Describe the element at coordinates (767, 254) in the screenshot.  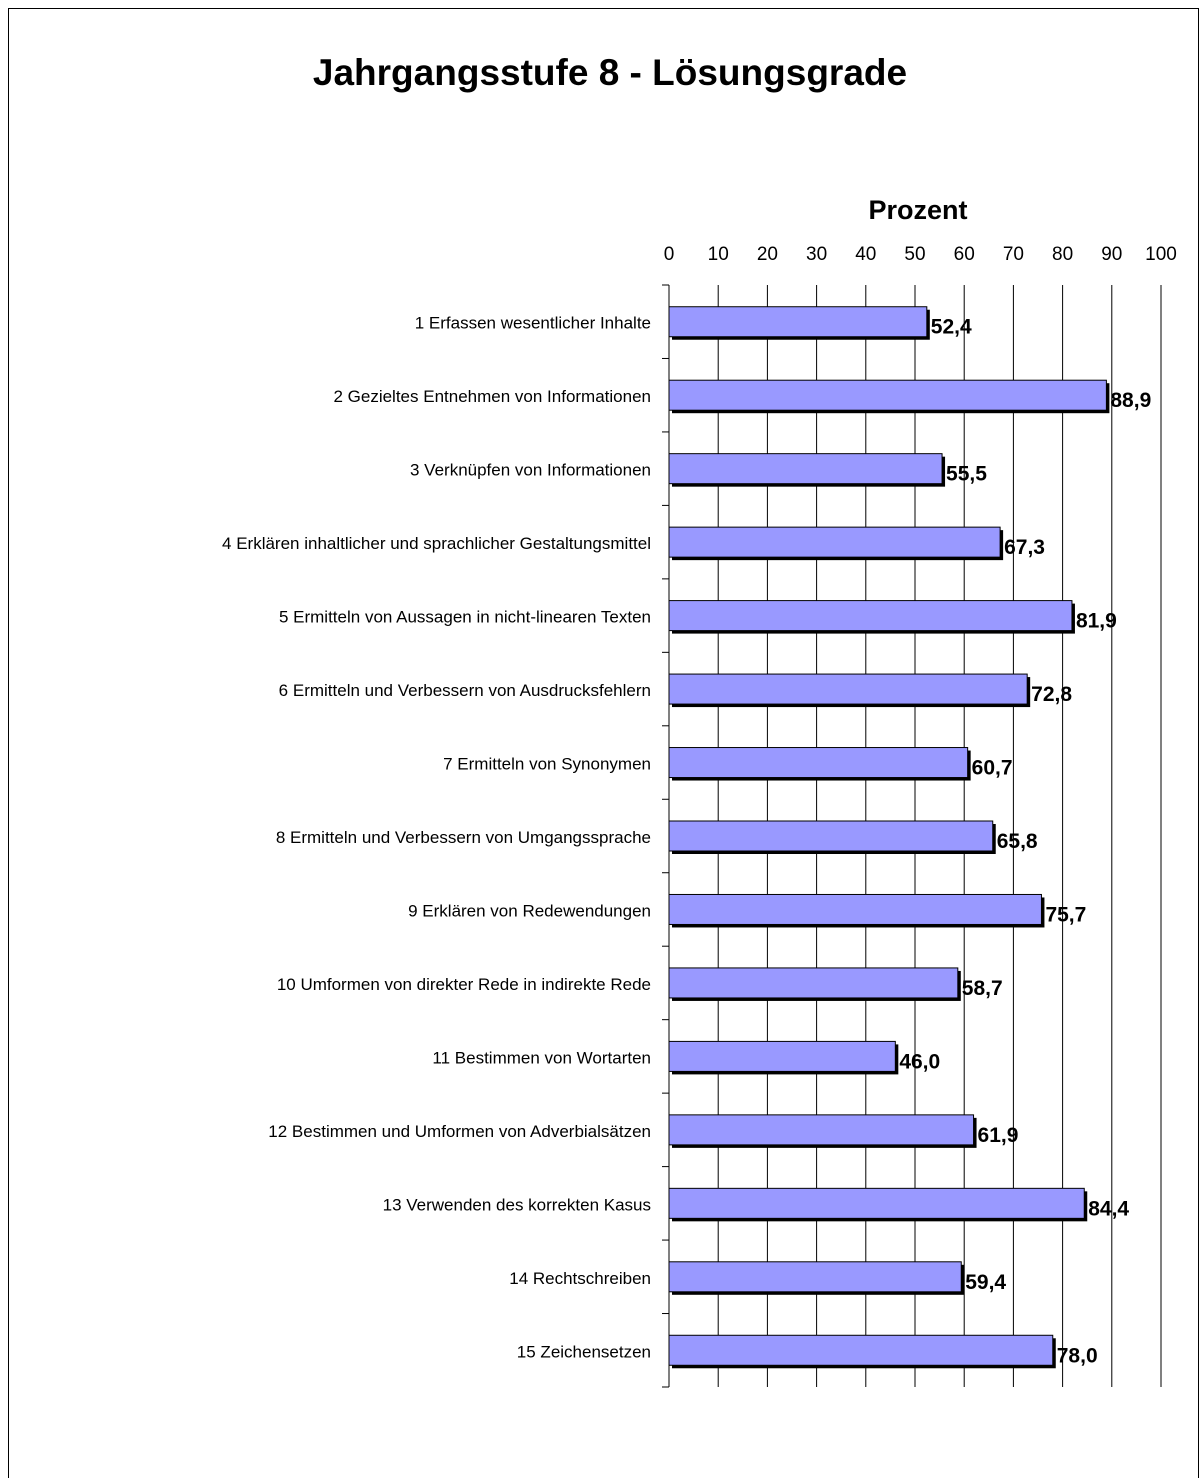
I see `x-tick-label: 20` at that location.